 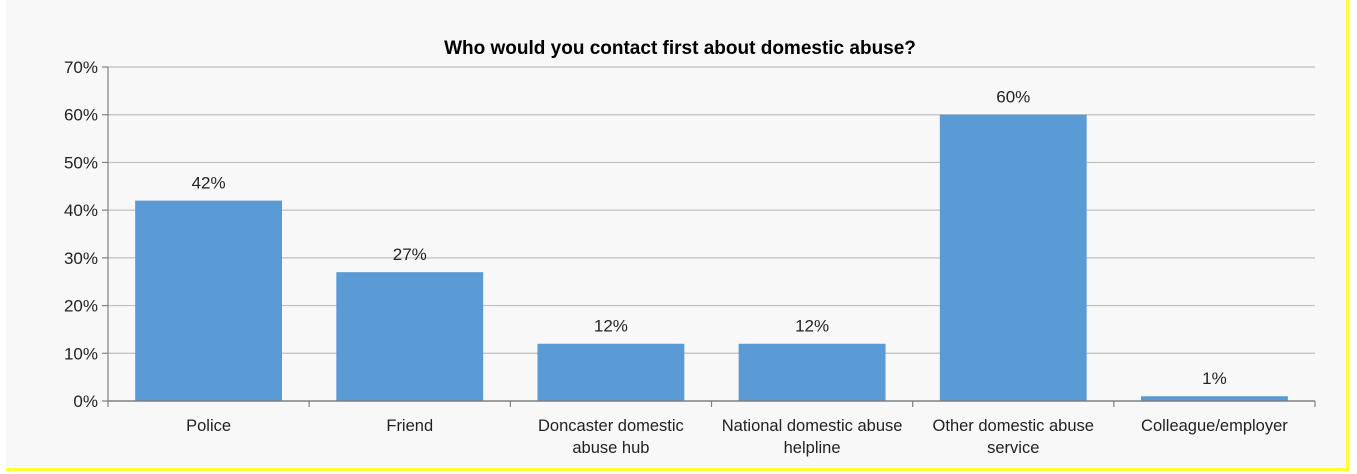 I want to click on y-tick-label: 30%, so click(x=81, y=258).